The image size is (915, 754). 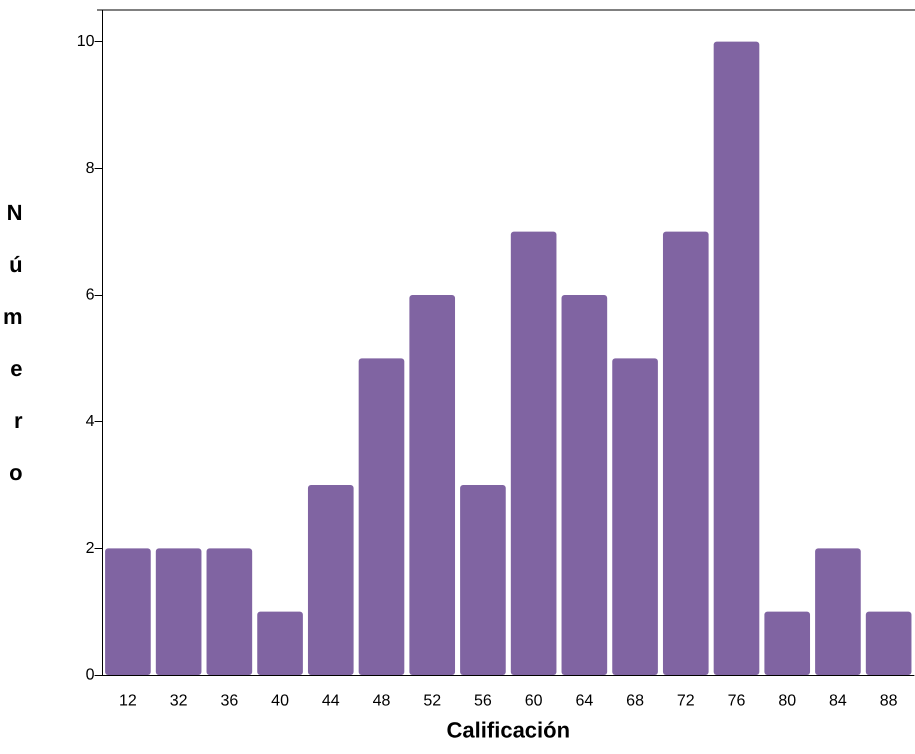 I want to click on x-tick-label: 36, so click(x=229, y=701).